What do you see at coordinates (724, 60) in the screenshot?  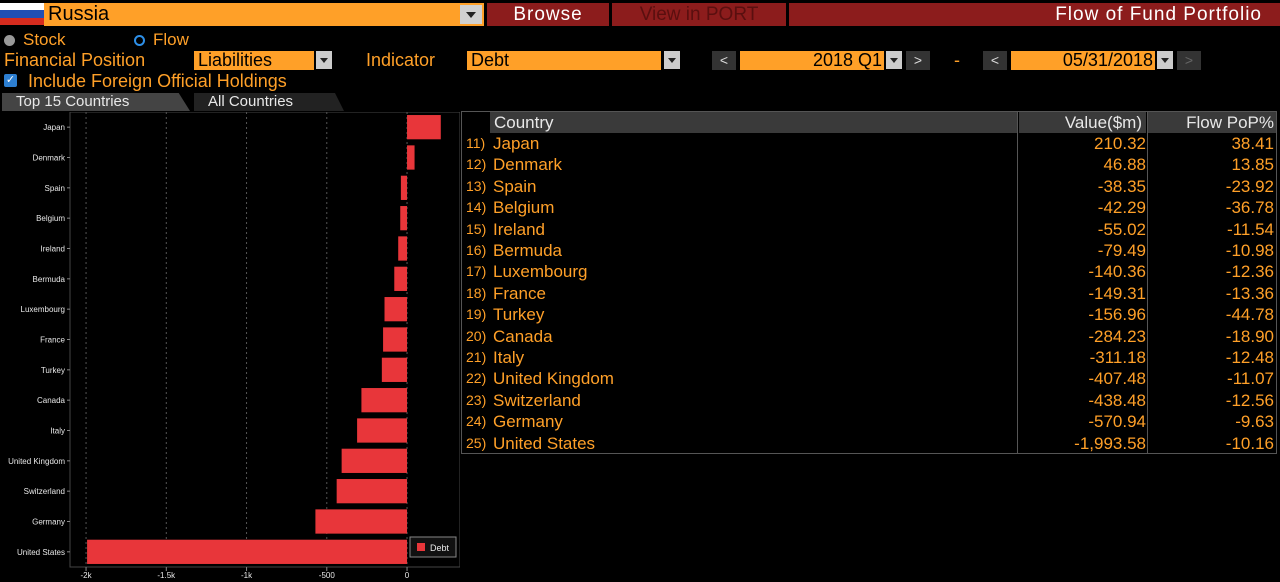 I see `period-start-prev-button: <` at bounding box center [724, 60].